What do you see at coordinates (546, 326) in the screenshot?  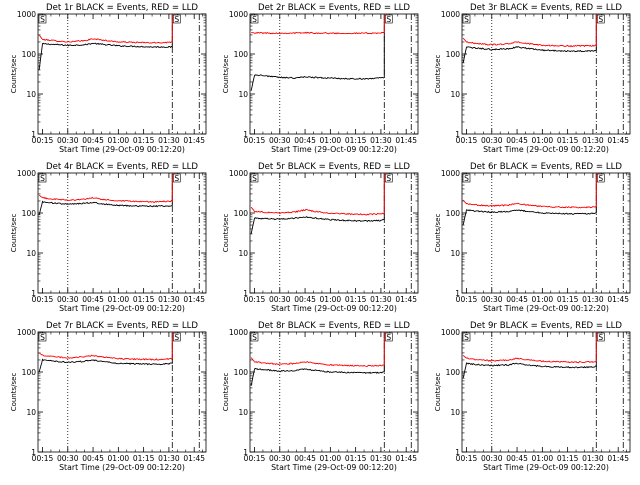 I see `panel-title: Det 9r BLACK = Events, RED = LLD` at bounding box center [546, 326].